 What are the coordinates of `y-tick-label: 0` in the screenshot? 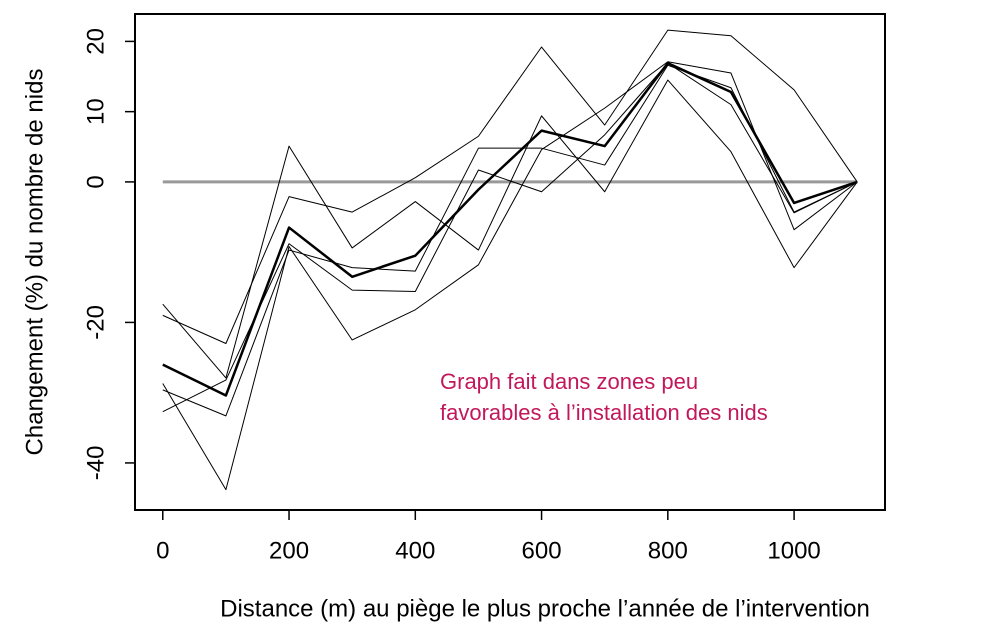 It's located at (95, 181).